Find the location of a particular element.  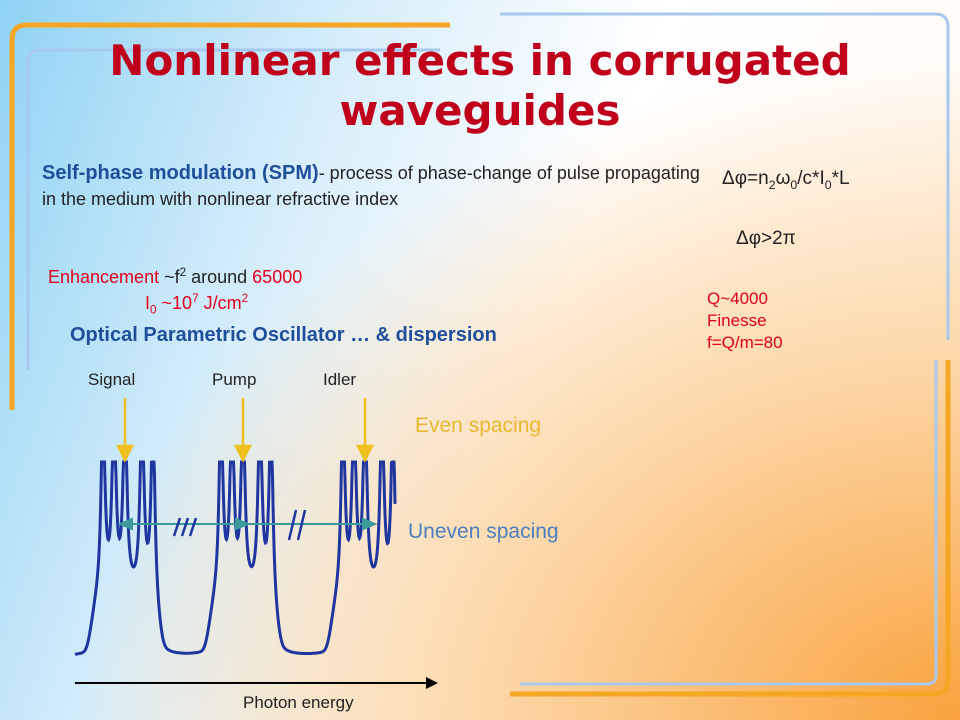

quality: Q~4000 Finesse f=Q/m=80 is located at coordinates (745, 321).